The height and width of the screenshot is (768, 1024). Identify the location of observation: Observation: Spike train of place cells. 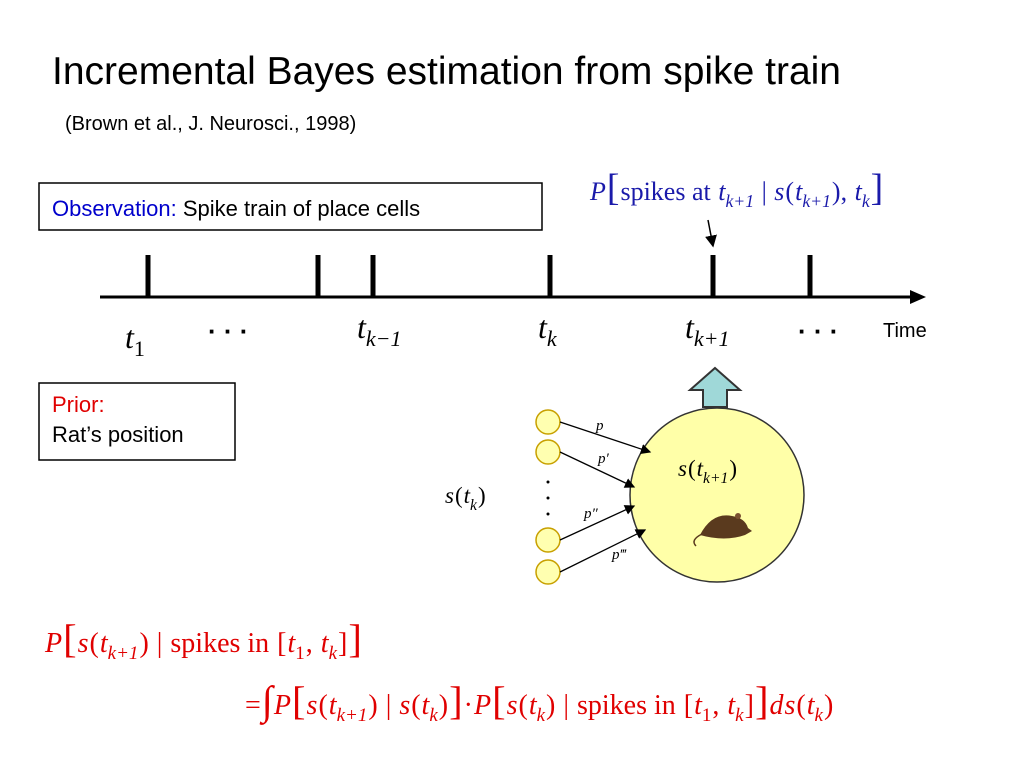
(236, 208).